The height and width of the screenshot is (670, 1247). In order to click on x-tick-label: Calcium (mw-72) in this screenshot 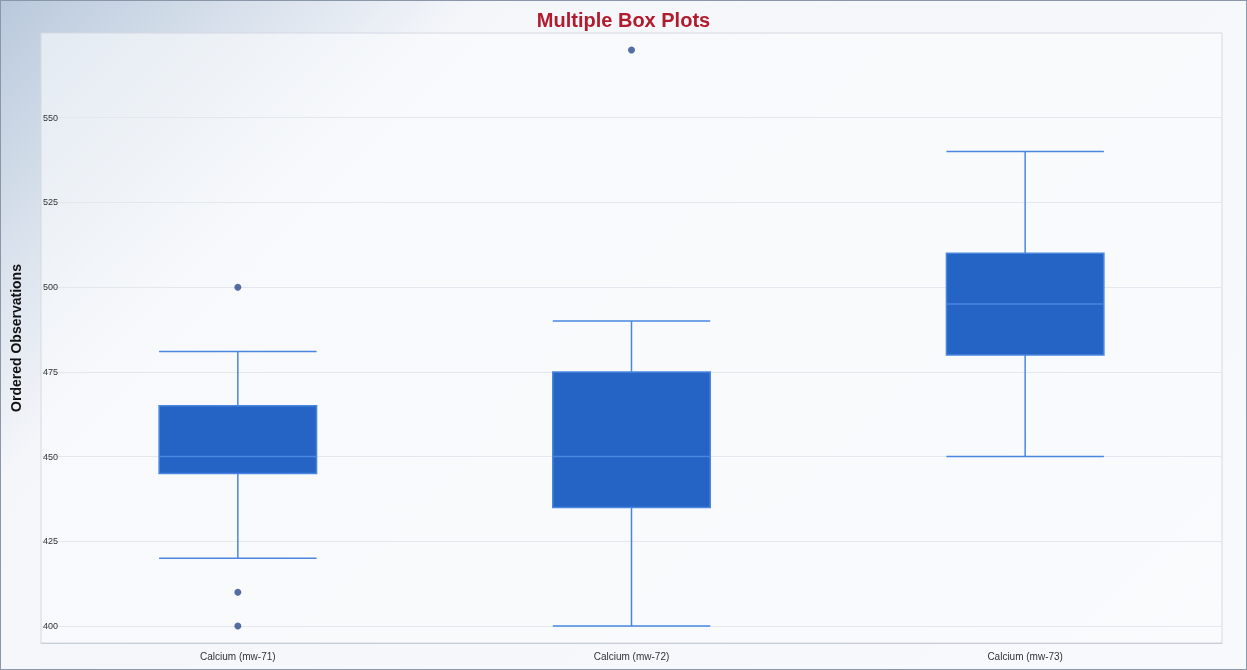, I will do `click(631, 656)`.